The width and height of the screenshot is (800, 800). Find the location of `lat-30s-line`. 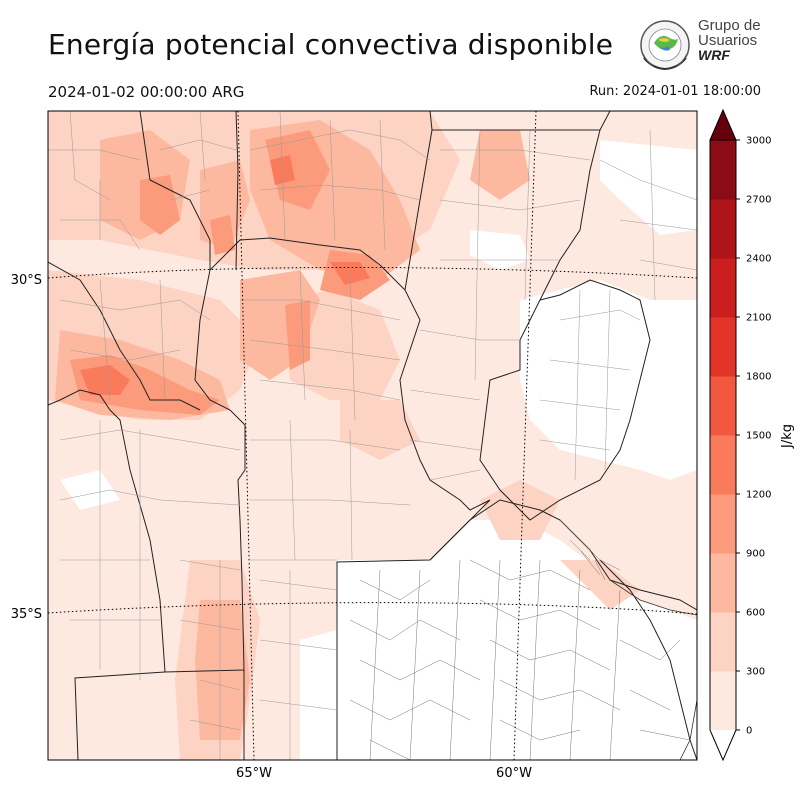

lat-30s-line is located at coordinates (372, 272).